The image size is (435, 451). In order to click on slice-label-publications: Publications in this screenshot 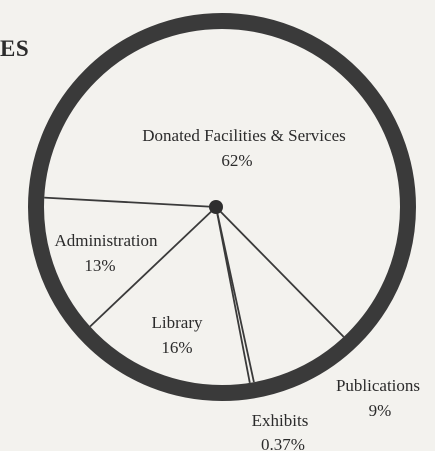, I will do `click(378, 385)`.